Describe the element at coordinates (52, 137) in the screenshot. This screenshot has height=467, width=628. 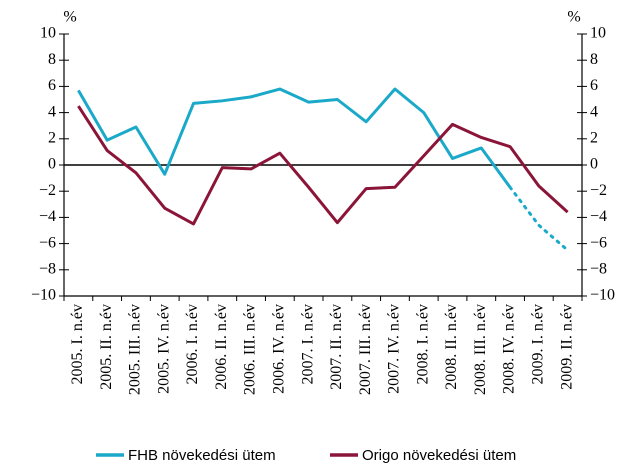
I see `y-tick-label: 2` at that location.